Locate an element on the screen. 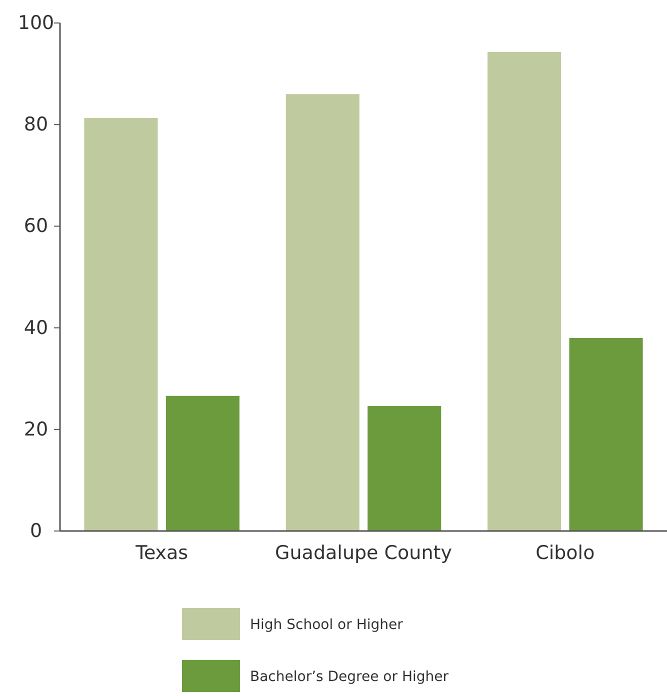 The height and width of the screenshot is (696, 667). y-tick-label: 100 is located at coordinates (36, 23).